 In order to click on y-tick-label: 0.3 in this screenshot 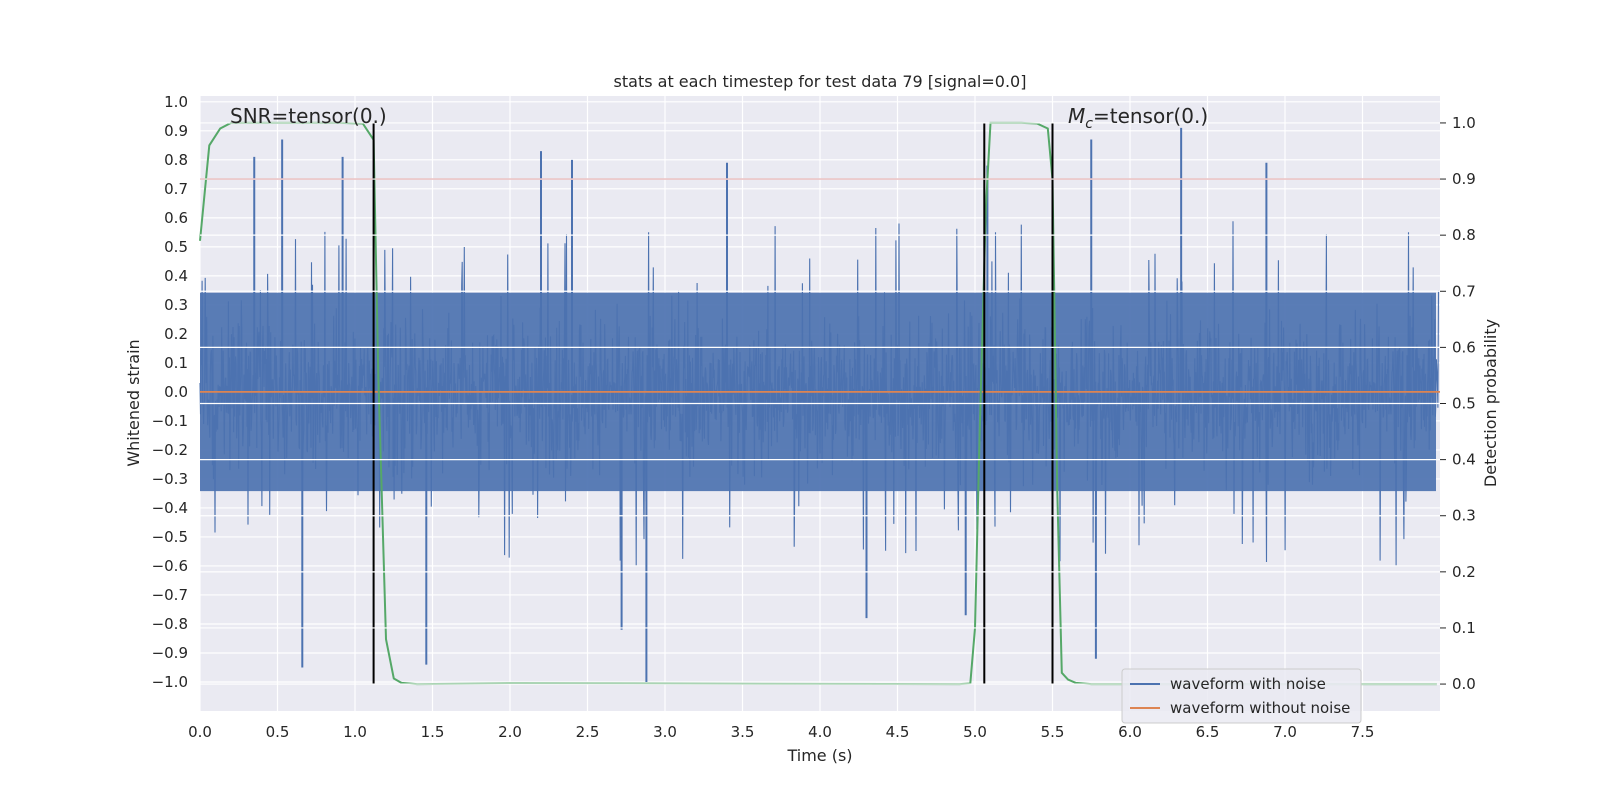, I will do `click(176, 305)`.